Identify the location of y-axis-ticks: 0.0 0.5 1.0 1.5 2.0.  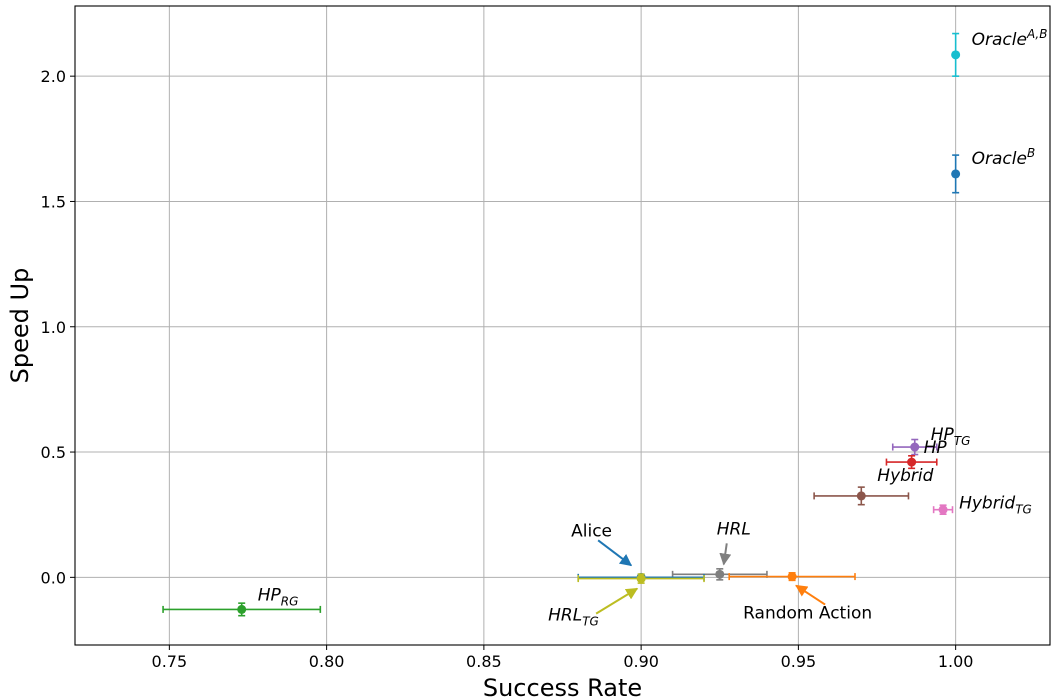
(58, 327).